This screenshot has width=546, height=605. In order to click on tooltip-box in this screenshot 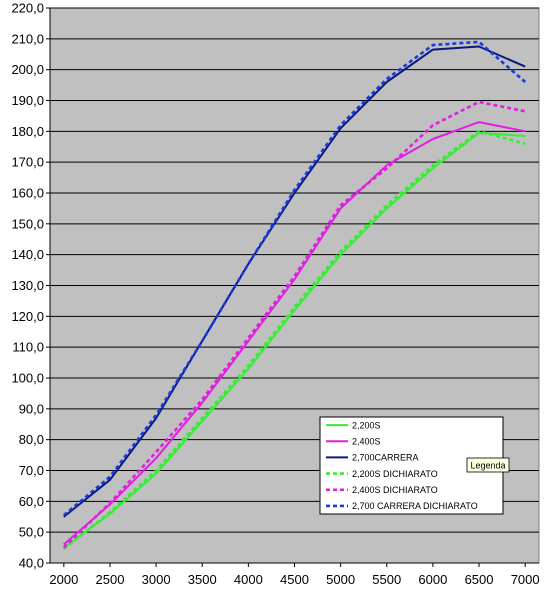, I will do `click(488, 465)`.